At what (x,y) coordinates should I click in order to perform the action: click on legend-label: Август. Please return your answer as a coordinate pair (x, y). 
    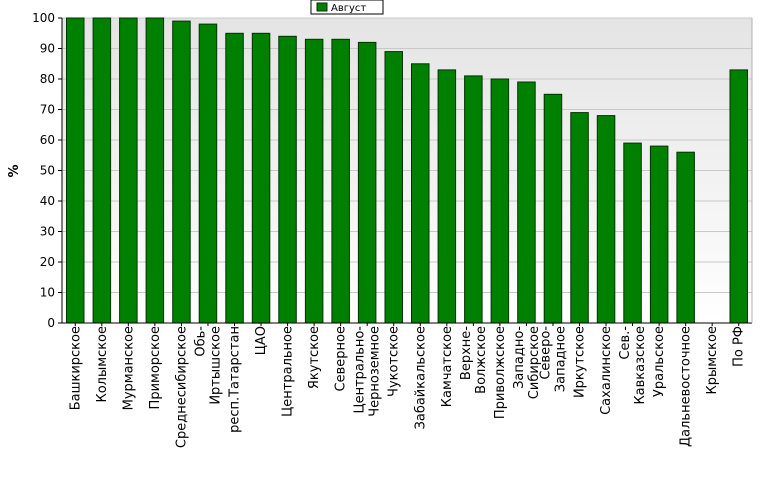
    Looking at the image, I should click on (348, 8).